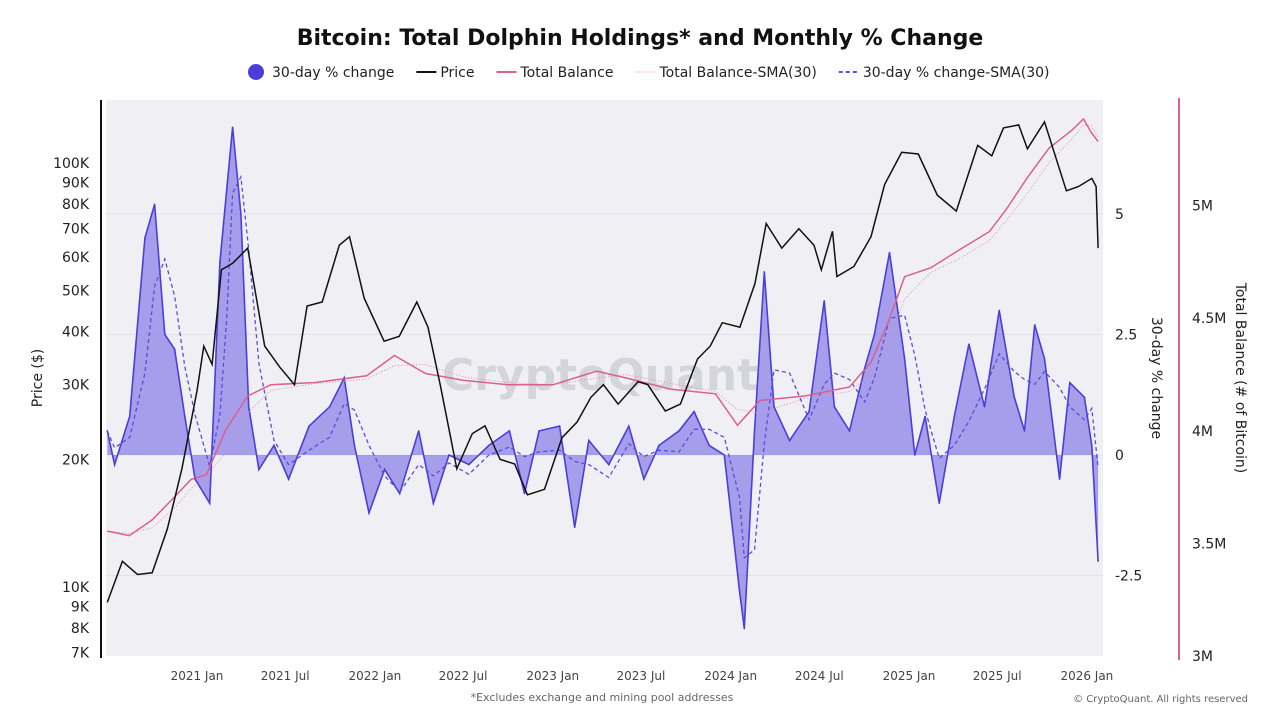 The height and width of the screenshot is (720, 1280). What do you see at coordinates (80, 654) in the screenshot?
I see `y-left-tick-label: 7K` at bounding box center [80, 654].